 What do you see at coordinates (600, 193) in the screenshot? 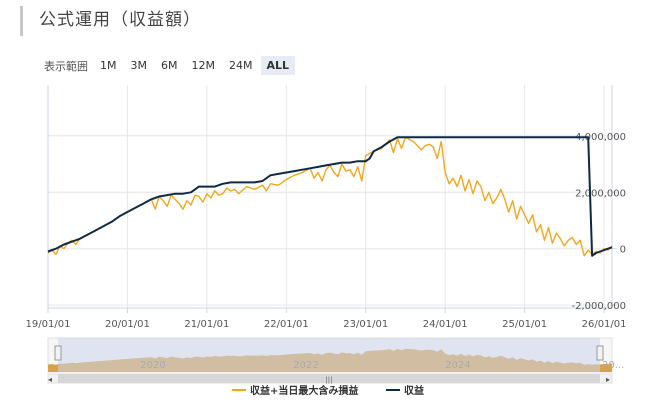
I see `y-tick-label: 2,000,000` at bounding box center [600, 193].